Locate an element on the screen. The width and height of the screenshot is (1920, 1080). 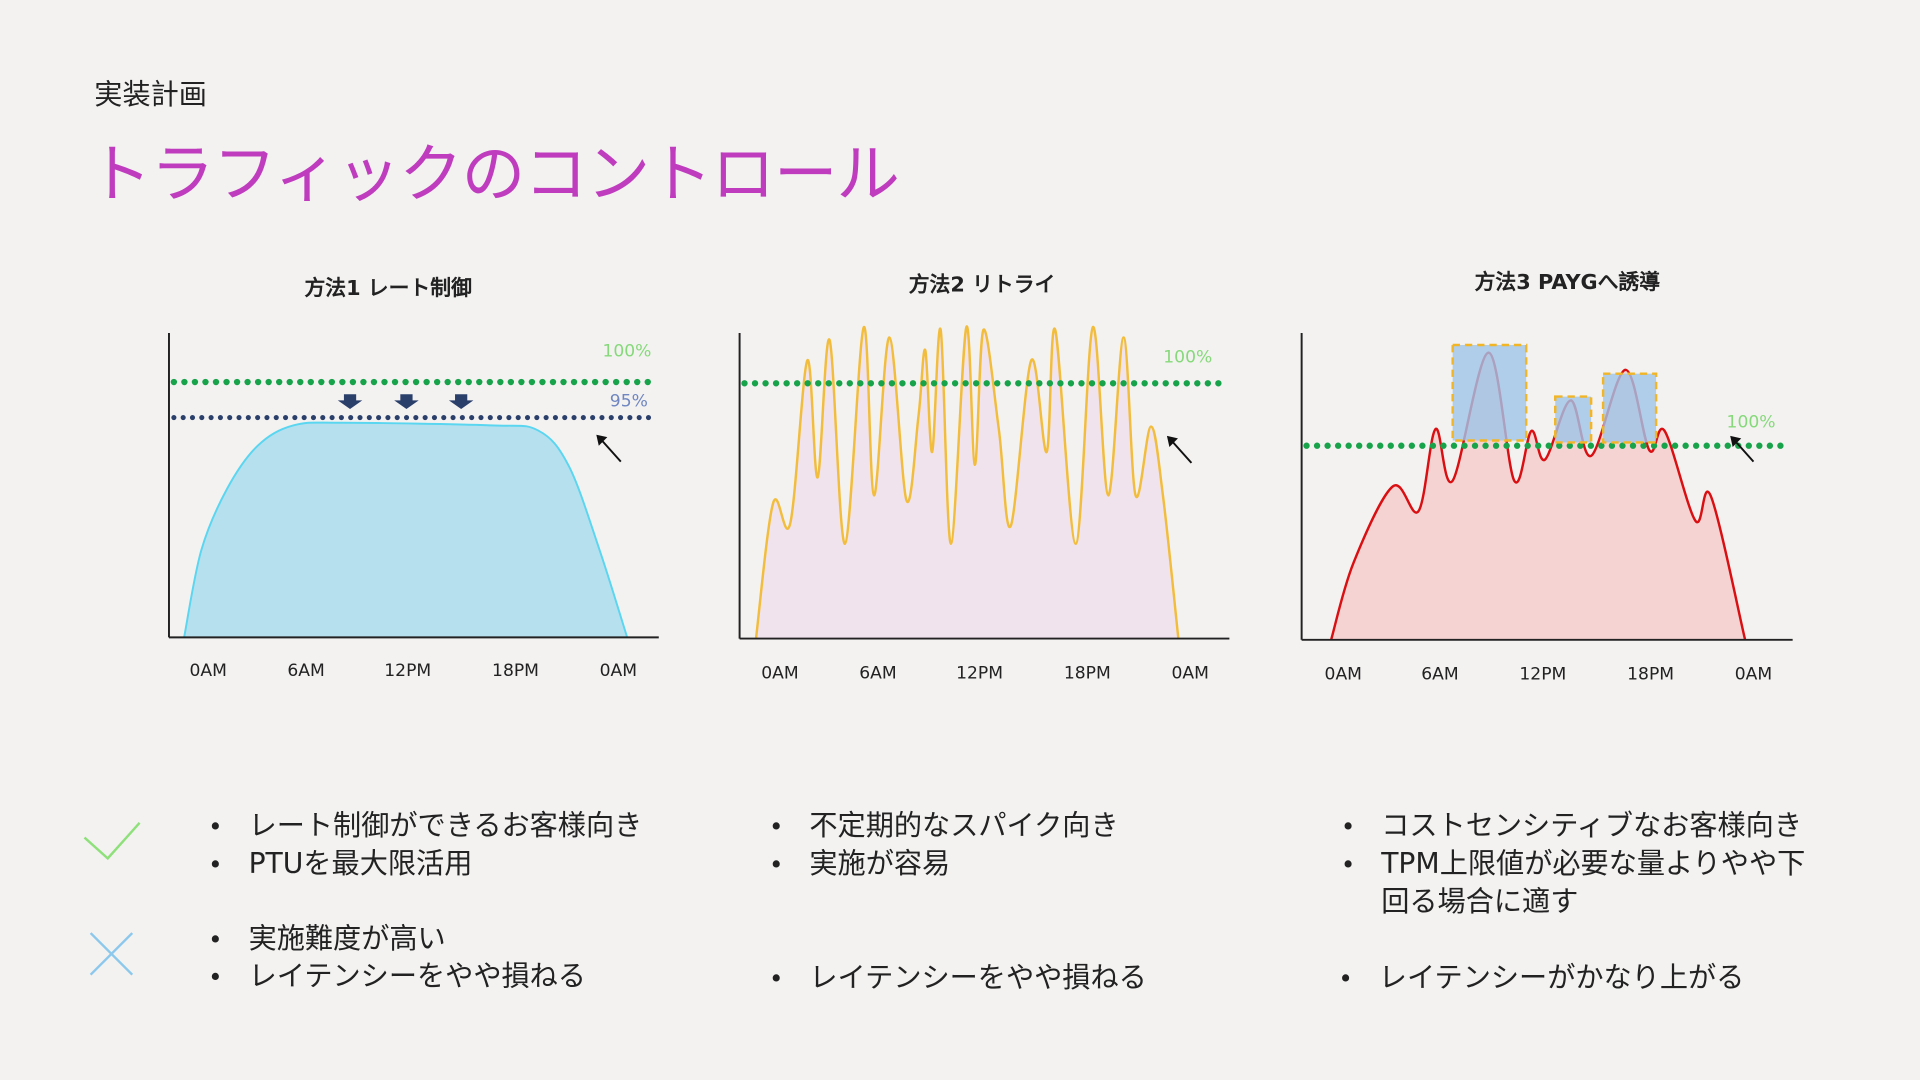
chart-3-area-fill is located at coordinates (1538, 496).